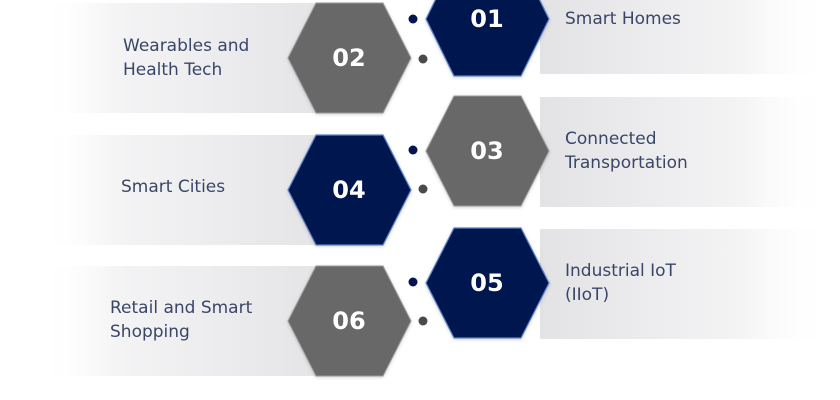 The image size is (840, 400). I want to click on hexagon-06-number: 06, so click(348, 321).